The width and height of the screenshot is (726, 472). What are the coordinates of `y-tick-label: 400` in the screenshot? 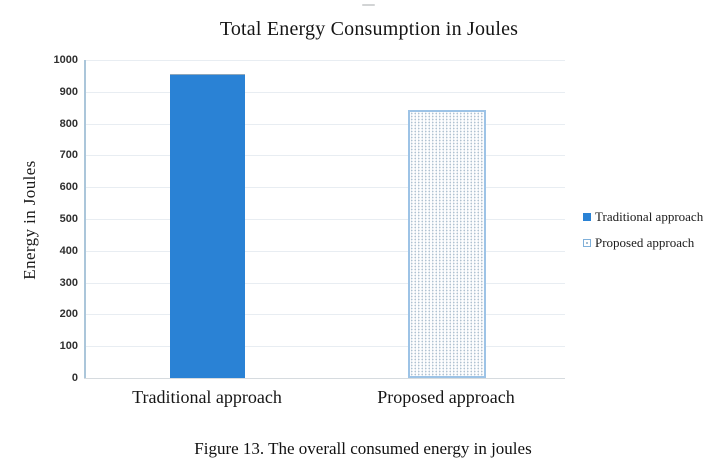 It's located at (68, 250).